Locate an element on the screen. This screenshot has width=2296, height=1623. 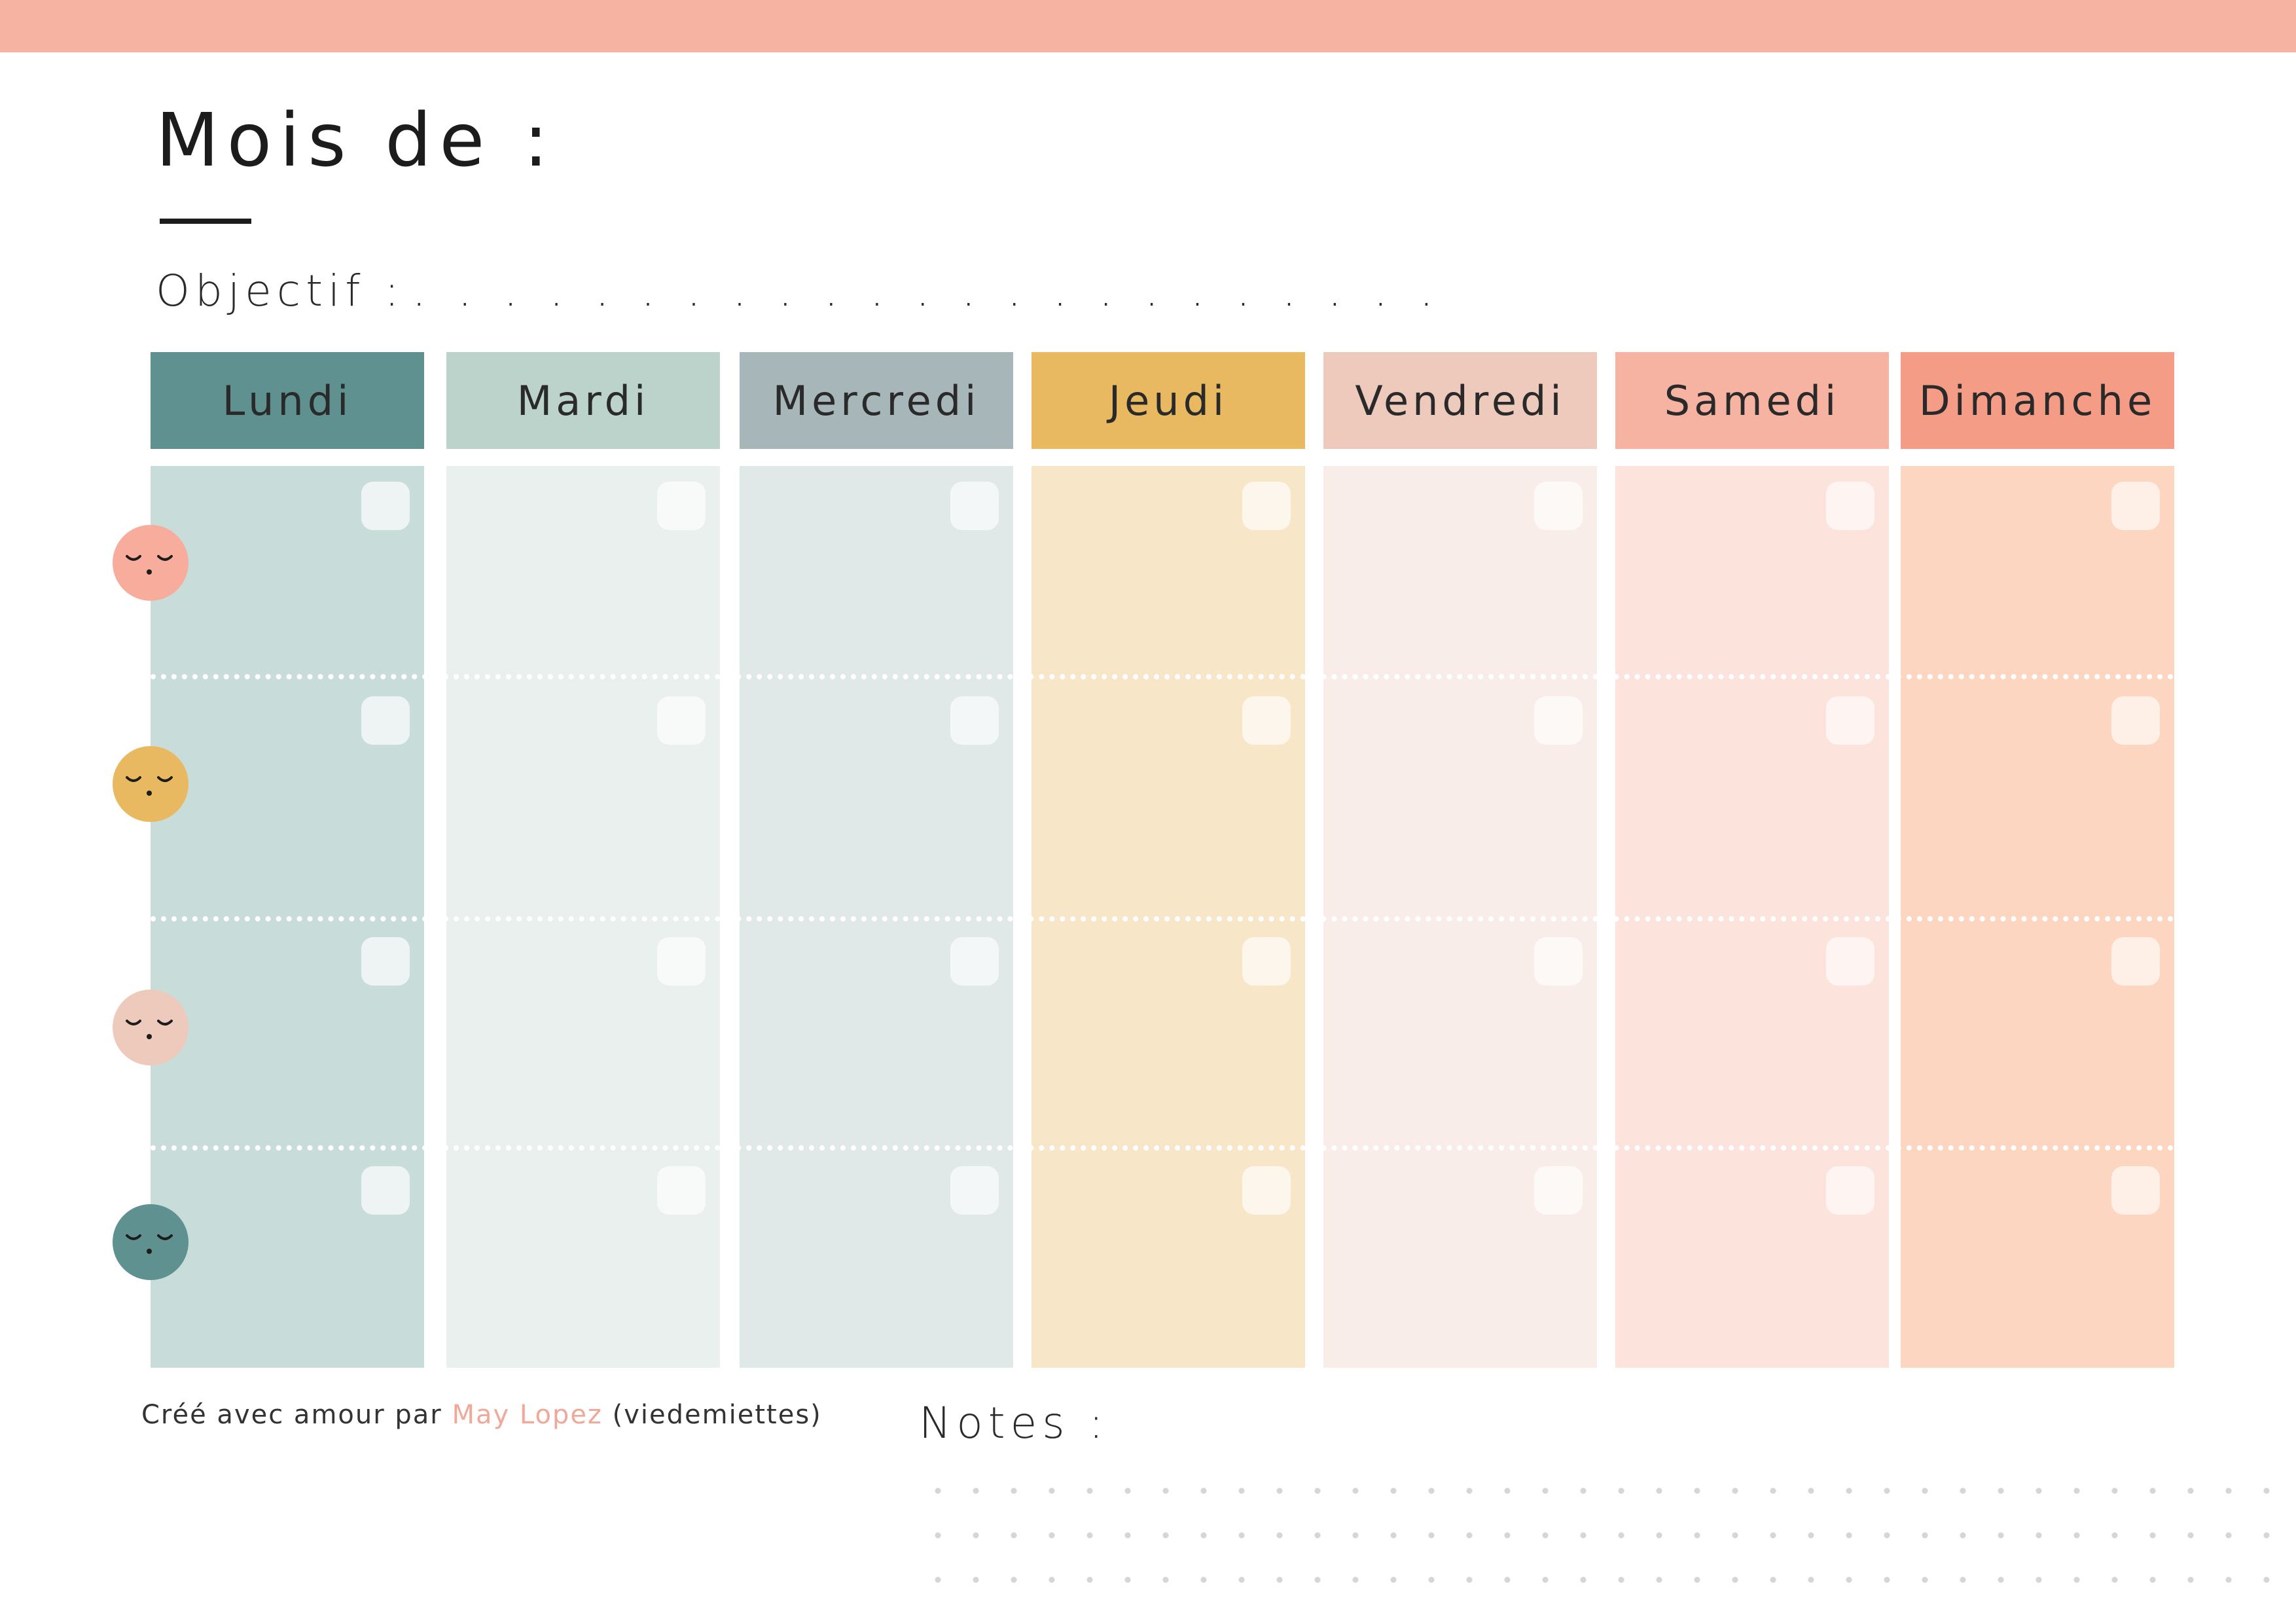
teal-face-icon is located at coordinates (150, 1242).